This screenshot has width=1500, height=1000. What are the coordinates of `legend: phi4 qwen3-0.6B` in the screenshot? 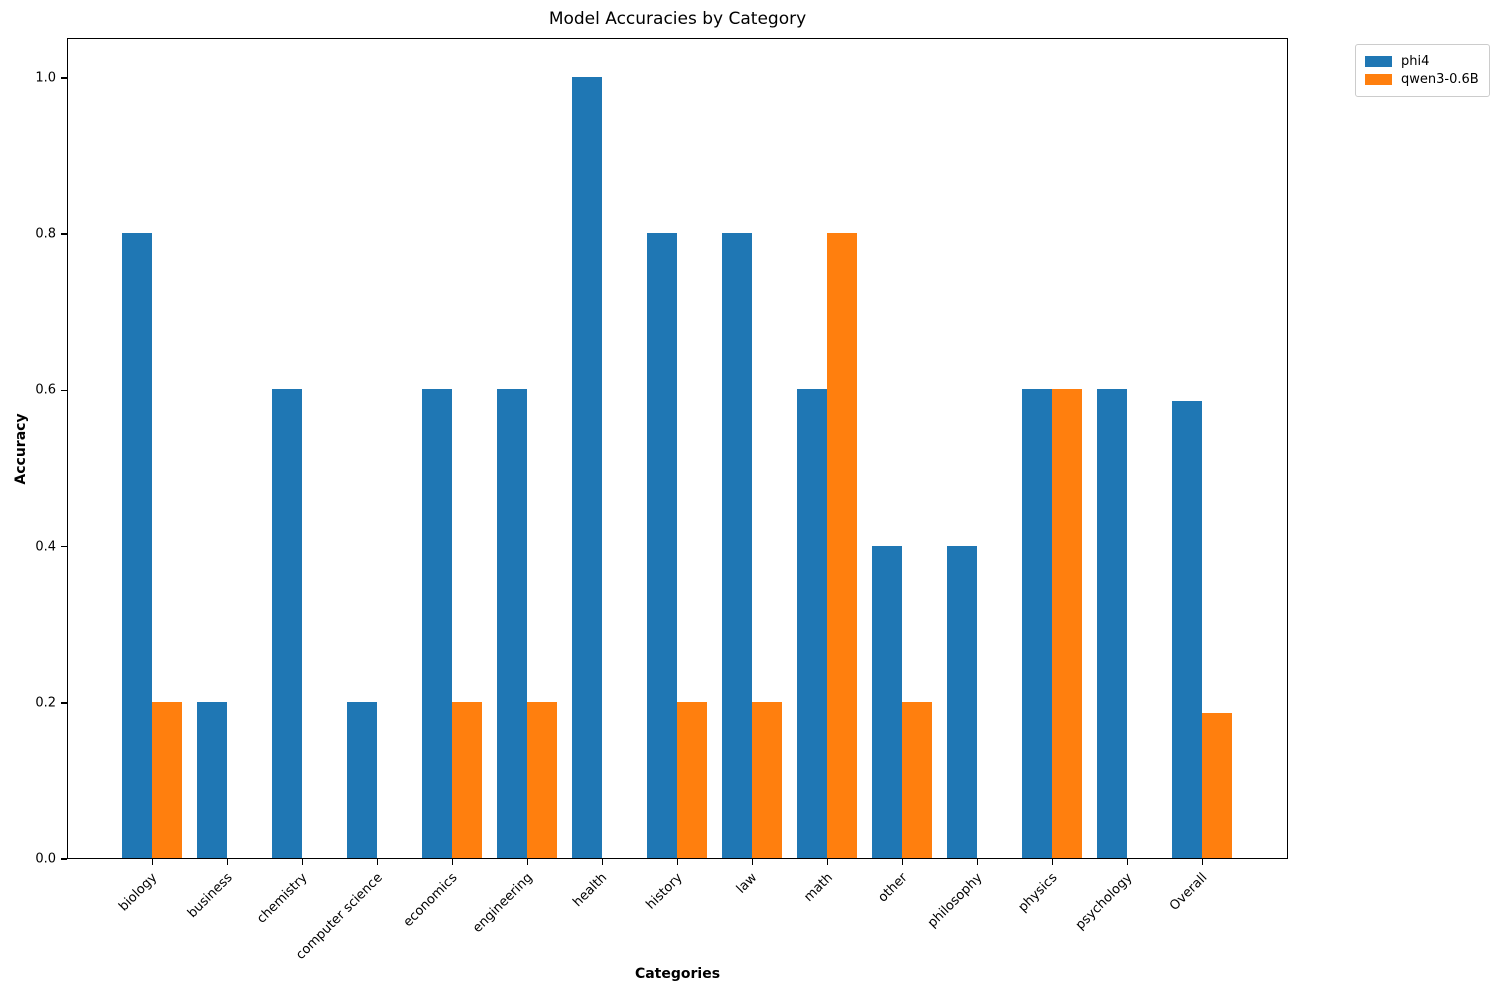 It's located at (1422, 70).